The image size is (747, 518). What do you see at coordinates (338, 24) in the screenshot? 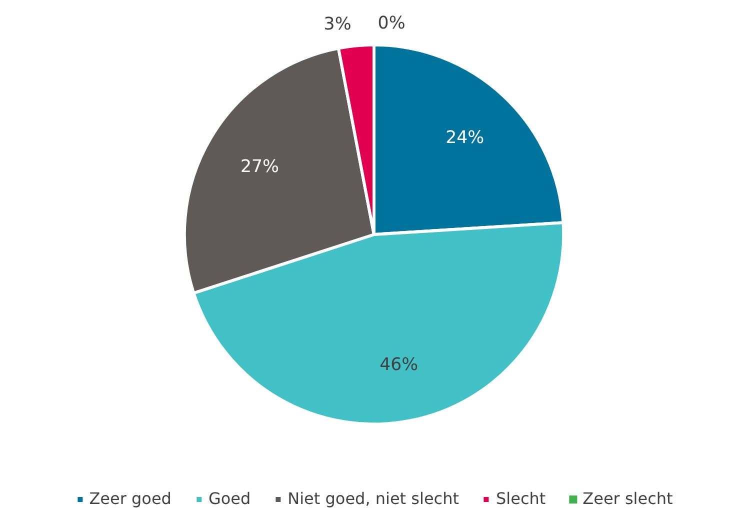
I see `data-label: 3%` at bounding box center [338, 24].